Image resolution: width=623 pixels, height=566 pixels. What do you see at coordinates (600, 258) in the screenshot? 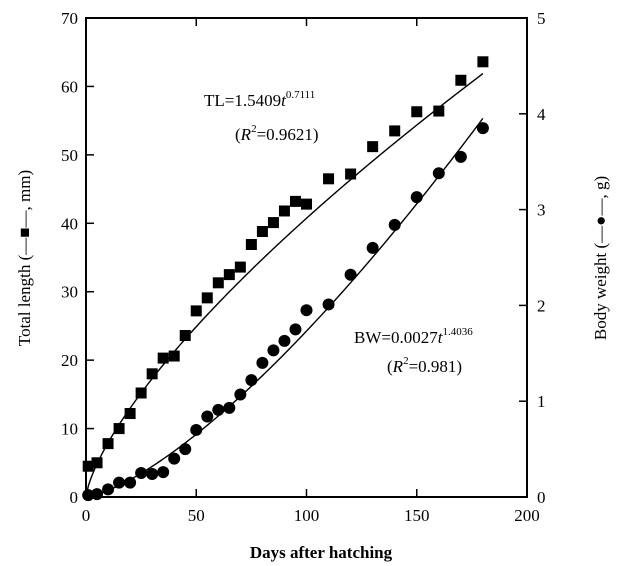
I see `right-y-axis-title: Body weight (—●—, g)` at bounding box center [600, 258].